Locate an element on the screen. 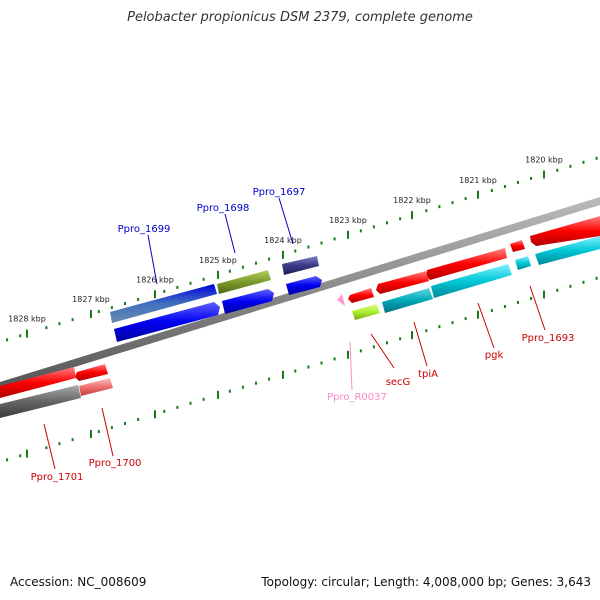  secg-cog-bar is located at coordinates (366, 312).